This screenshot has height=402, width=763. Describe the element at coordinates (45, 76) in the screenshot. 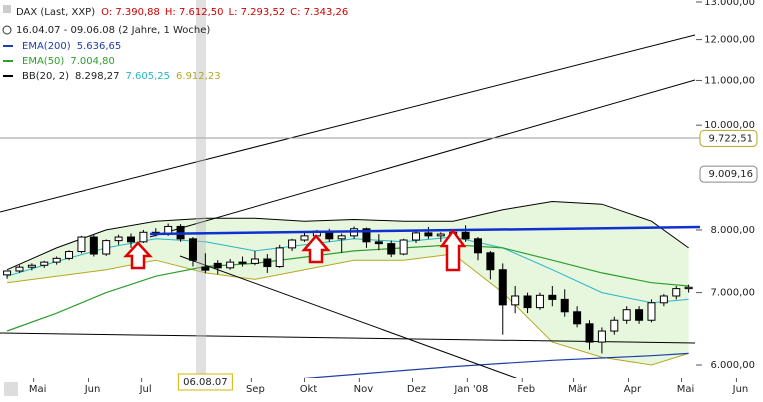

I see `legend-name: BB(20, 2)` at that location.